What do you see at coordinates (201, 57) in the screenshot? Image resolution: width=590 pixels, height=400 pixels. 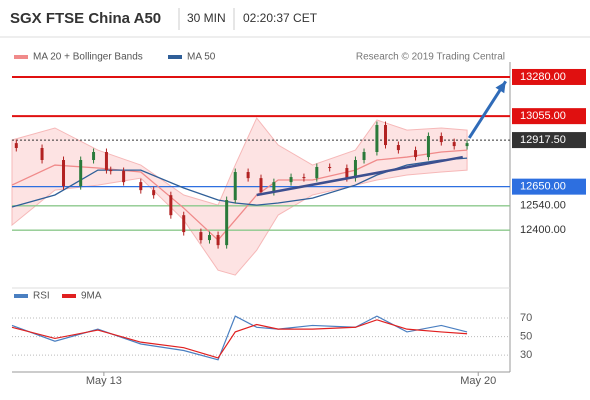 I see `legend-label: MA 50` at bounding box center [201, 57].